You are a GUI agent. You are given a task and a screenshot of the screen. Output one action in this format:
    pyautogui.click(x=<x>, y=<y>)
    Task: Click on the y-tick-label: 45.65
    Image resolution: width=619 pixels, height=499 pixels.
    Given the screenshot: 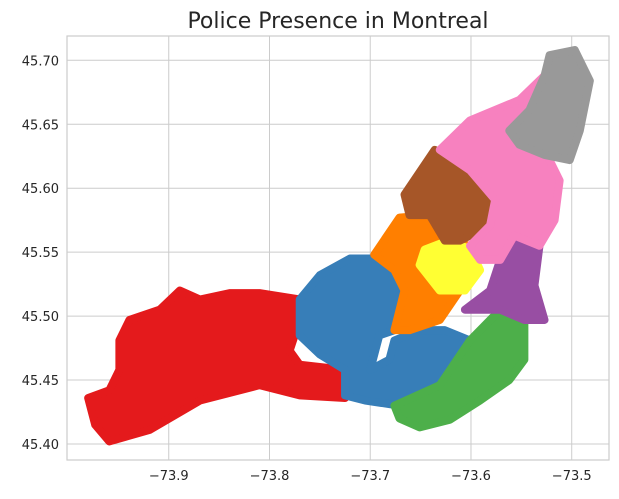 What is the action you would take?
    pyautogui.click(x=40, y=125)
    